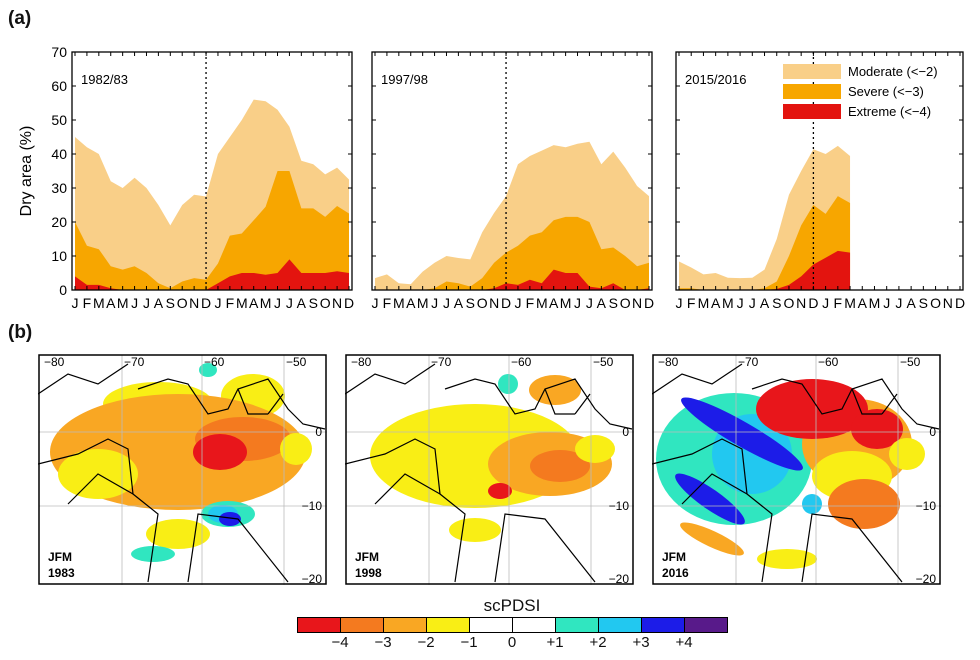 This screenshot has height=660, width=980. I want to click on y-tick-label: 70, so click(59, 52).